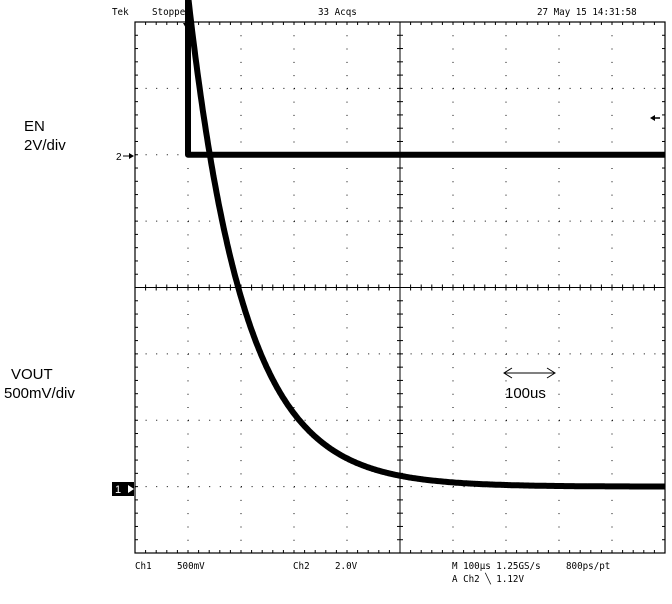  What do you see at coordinates (488, 579) in the screenshot?
I see `footer-trigger: A Ch2 ╲ 1.12V` at bounding box center [488, 579].